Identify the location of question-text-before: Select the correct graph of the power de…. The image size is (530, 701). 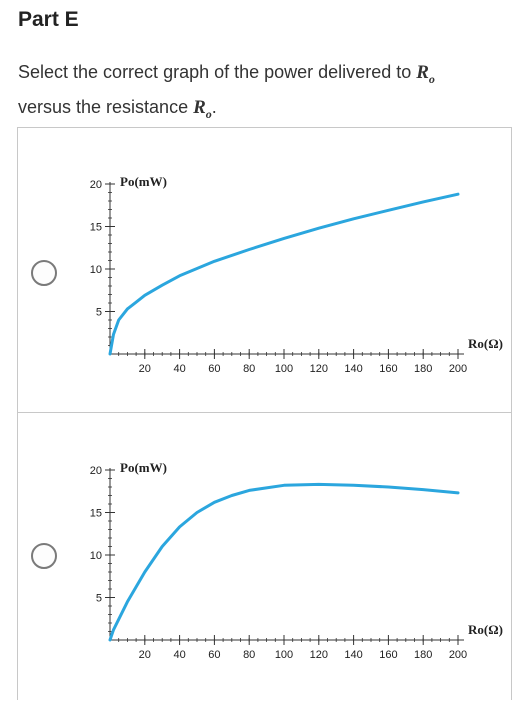
(217, 72).